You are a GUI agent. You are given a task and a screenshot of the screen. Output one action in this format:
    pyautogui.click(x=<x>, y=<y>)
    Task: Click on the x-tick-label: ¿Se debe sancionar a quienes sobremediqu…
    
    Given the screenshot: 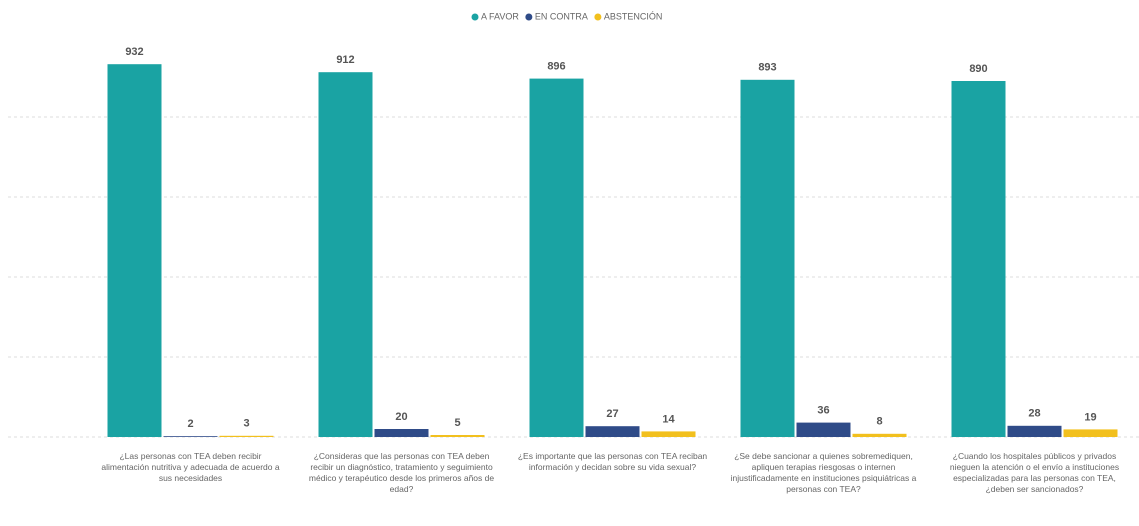 What is the action you would take?
    pyautogui.click(x=823, y=472)
    